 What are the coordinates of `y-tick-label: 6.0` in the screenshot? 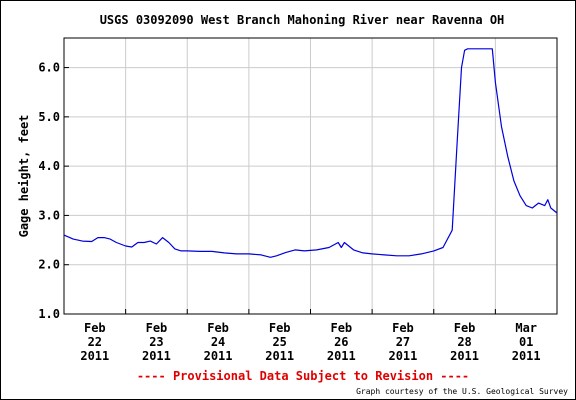 It's located at (49, 68).